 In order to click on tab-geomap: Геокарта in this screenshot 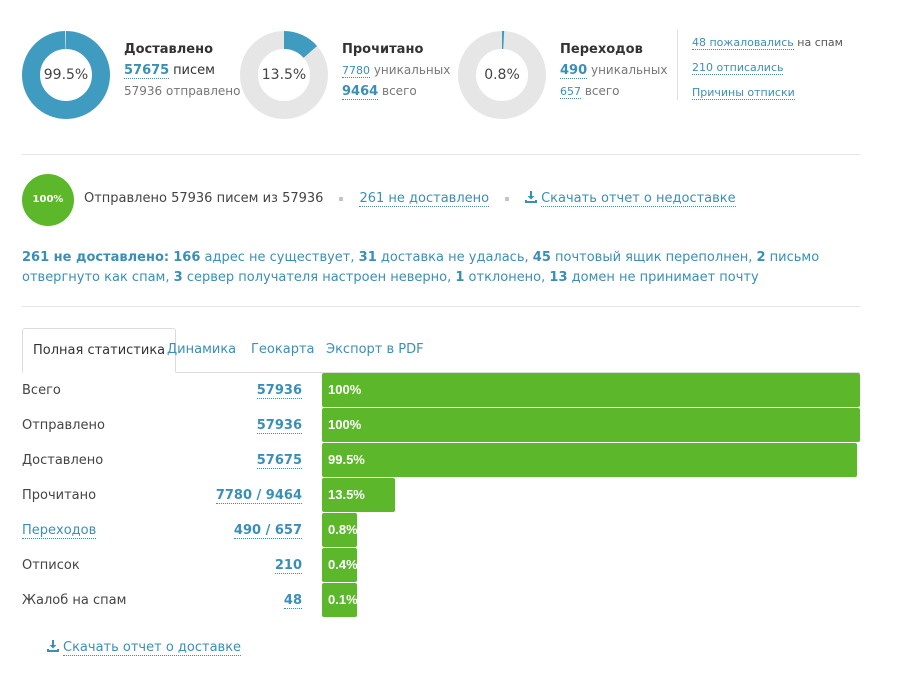, I will do `click(283, 349)`.